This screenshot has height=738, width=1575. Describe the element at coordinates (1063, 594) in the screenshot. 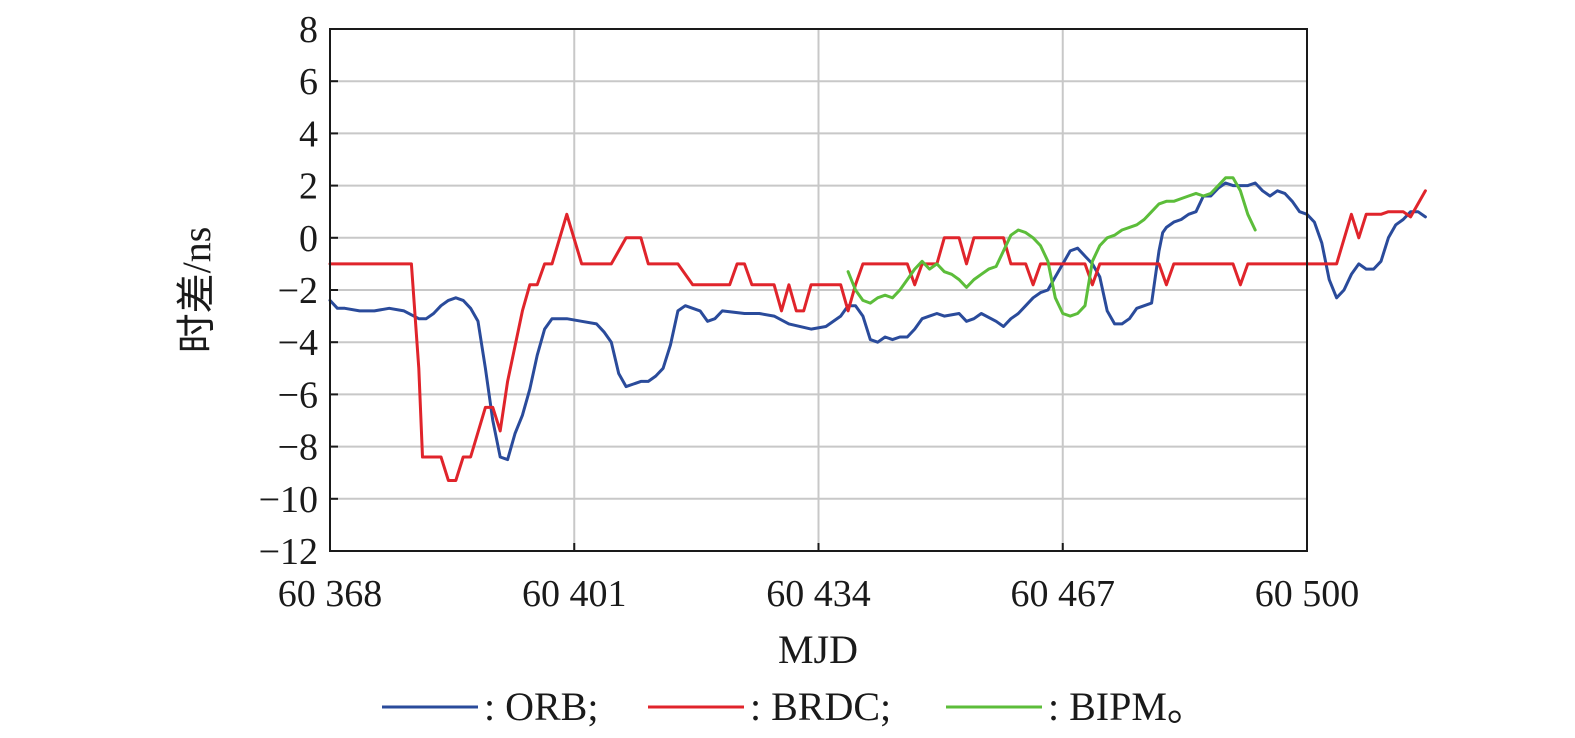

I see `x-tick-label: 60 467` at that location.